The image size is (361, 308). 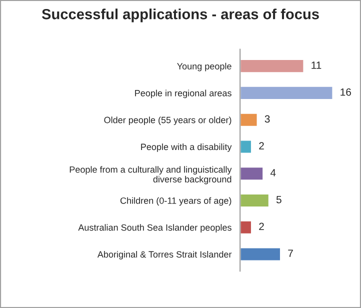 What do you see at coordinates (168, 120) in the screenshot?
I see `y-tick-label: Older people (55 years or older)` at bounding box center [168, 120].